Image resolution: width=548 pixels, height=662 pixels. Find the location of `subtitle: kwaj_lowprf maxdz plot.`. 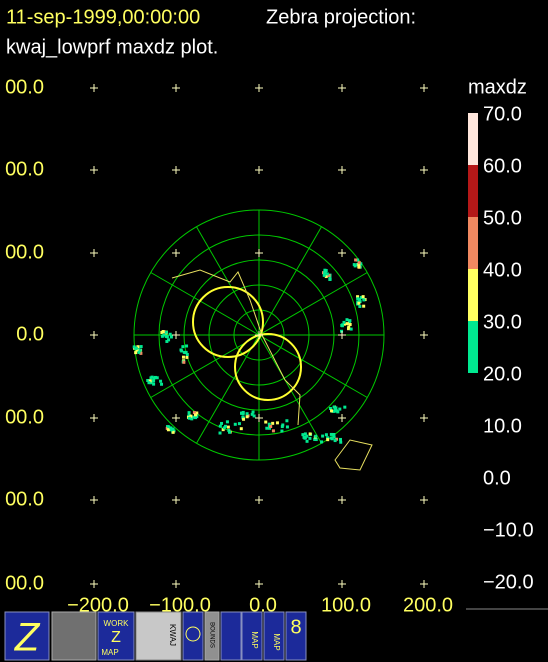

subtitle: kwaj_lowprf maxdz plot. is located at coordinates (112, 47).